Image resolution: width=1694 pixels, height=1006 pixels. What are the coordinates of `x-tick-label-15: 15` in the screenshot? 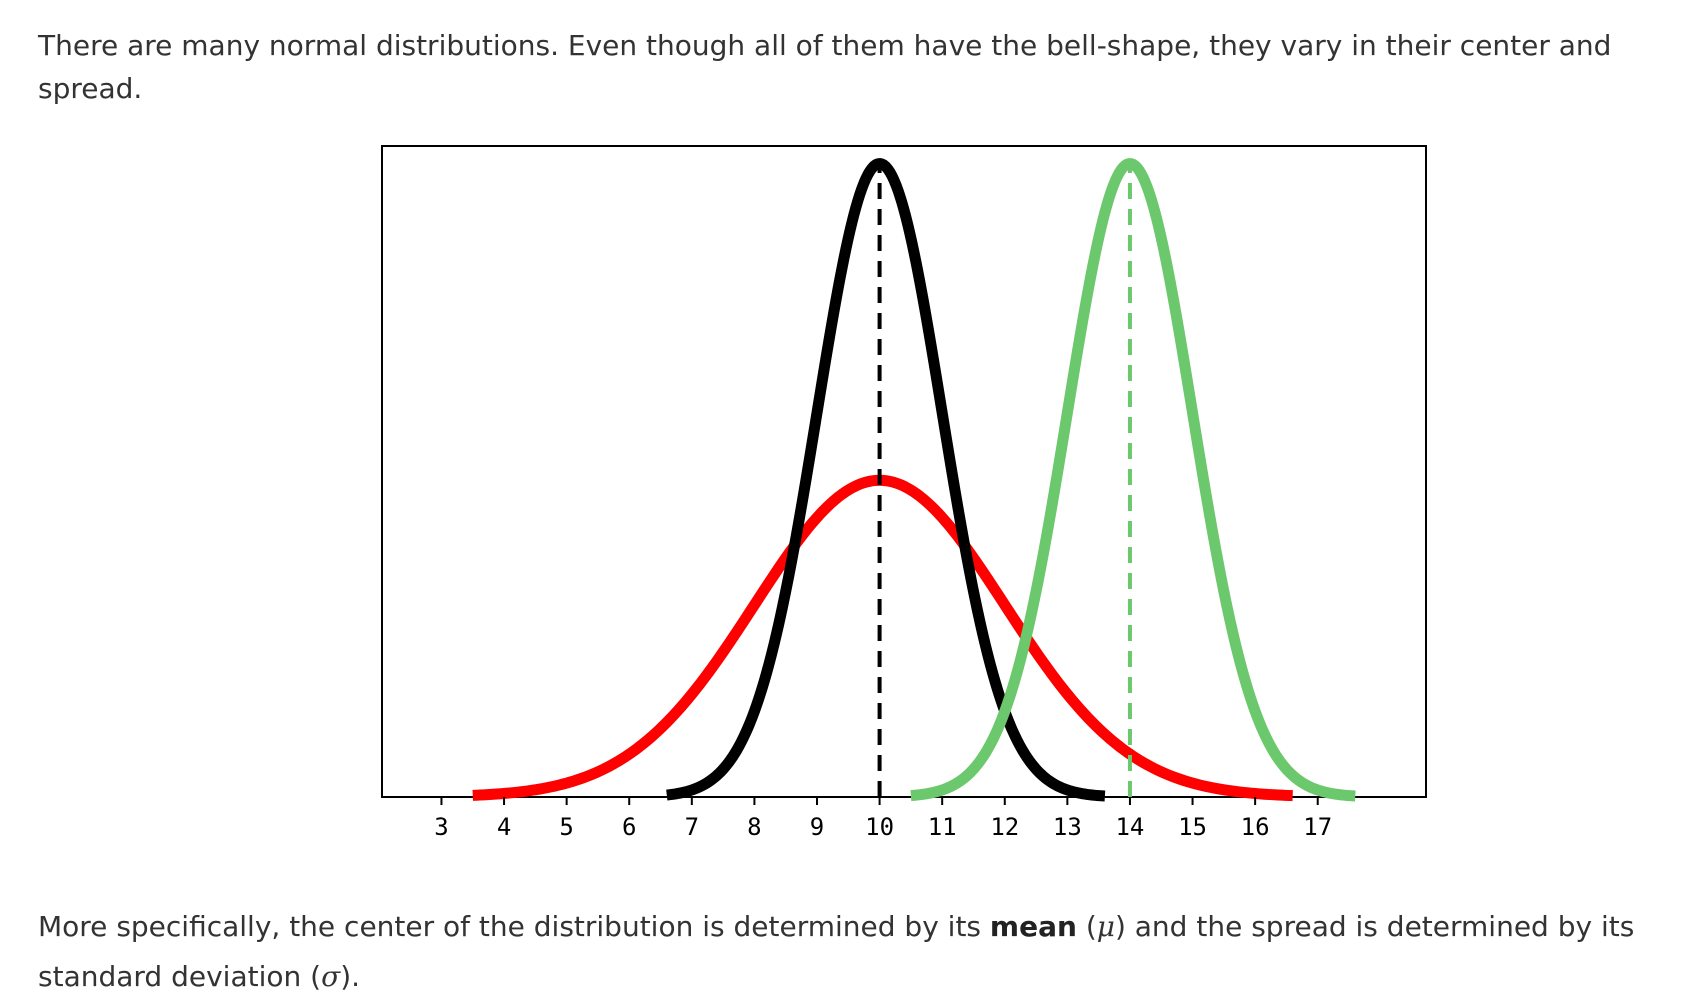 It's located at (1192, 827).